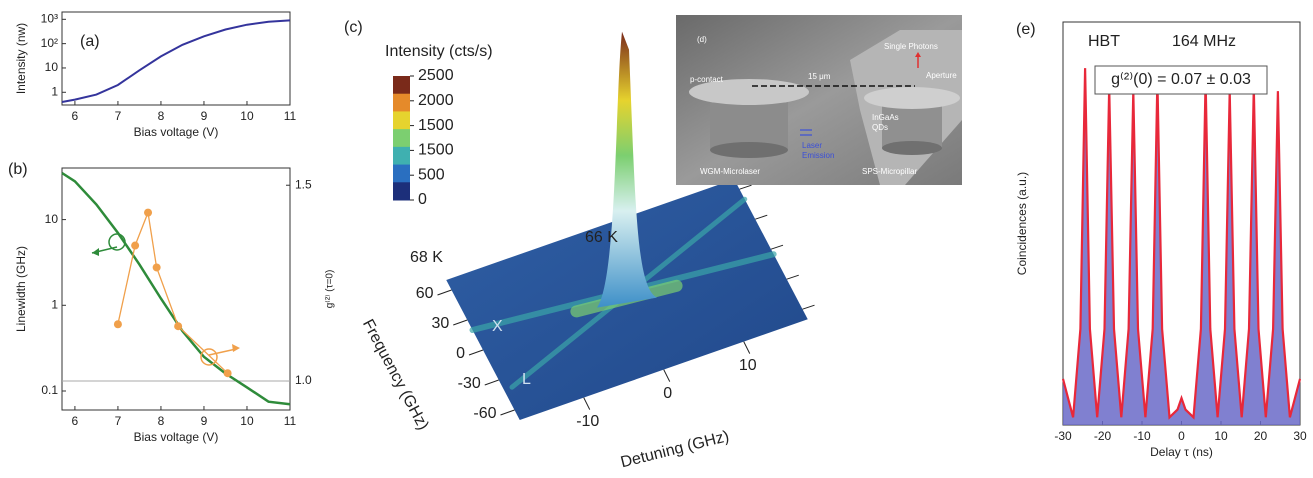 Image resolution: width=1313 pixels, height=478 pixels. Describe the element at coordinates (460, 353) in the screenshot. I see `y-tick-label: 0` at that location.